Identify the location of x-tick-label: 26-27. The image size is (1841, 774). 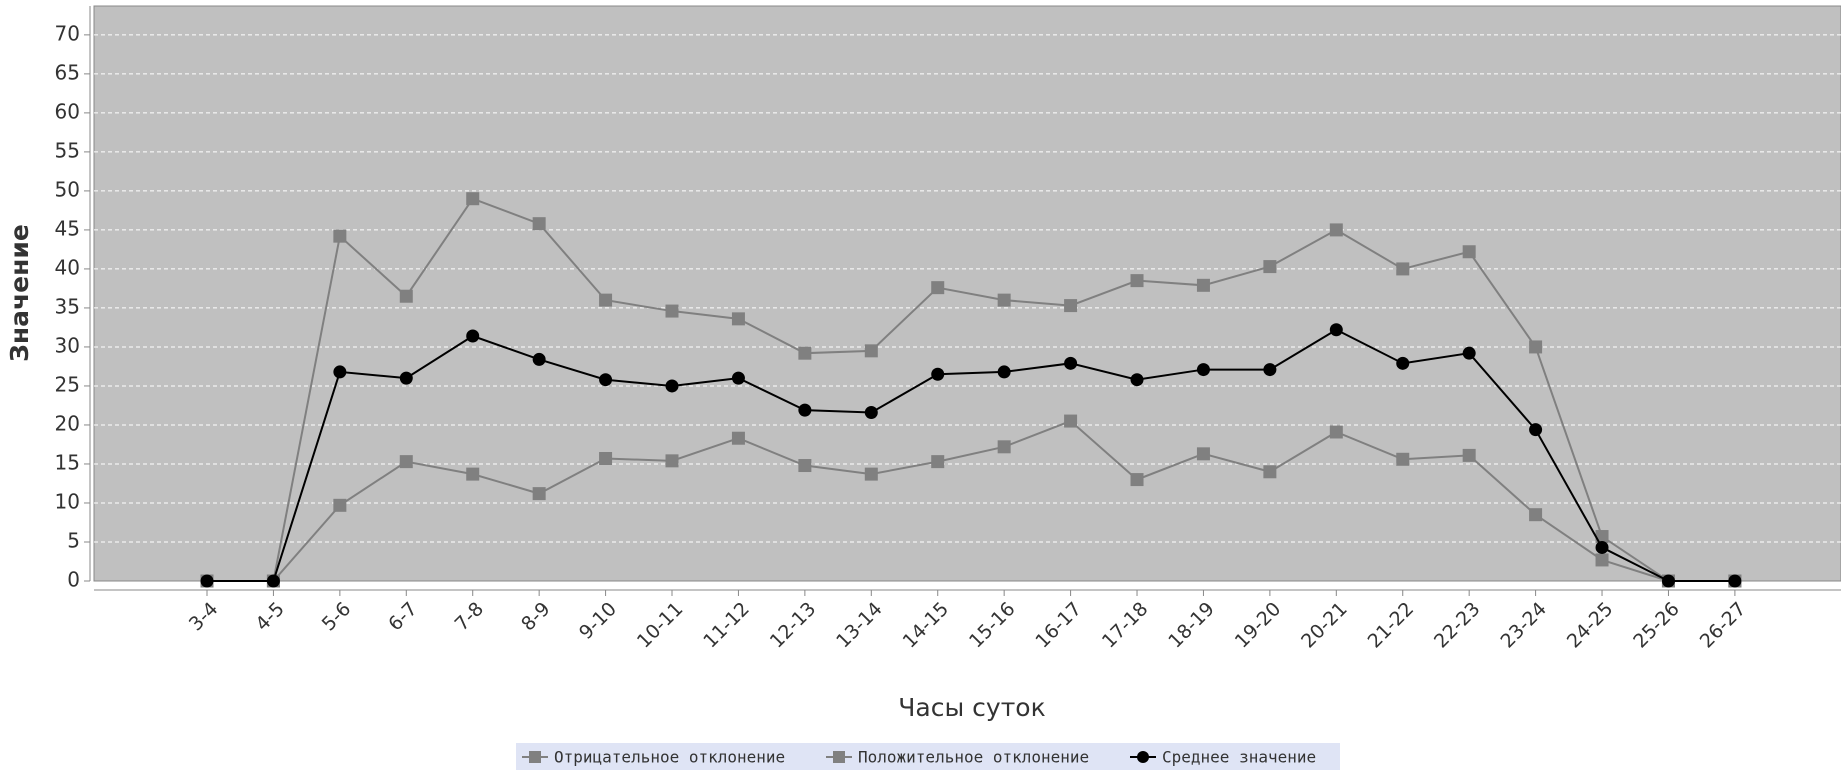
(1723, 625).